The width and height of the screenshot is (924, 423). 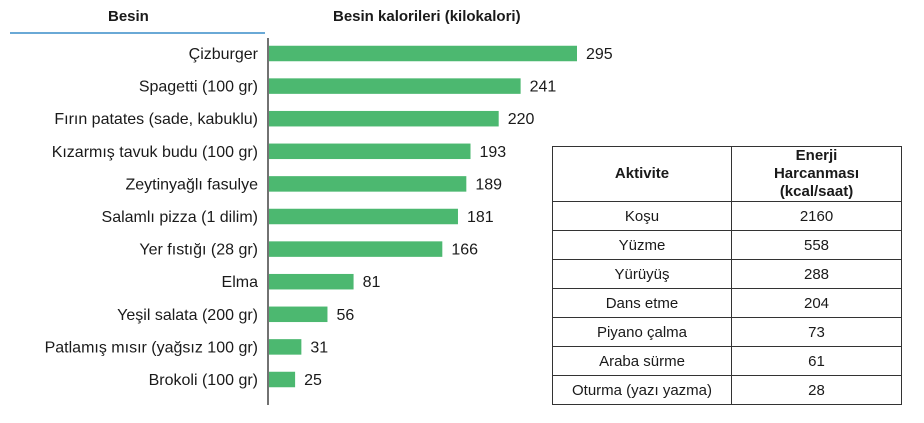 I want to click on value-label: 193, so click(x=493, y=152).